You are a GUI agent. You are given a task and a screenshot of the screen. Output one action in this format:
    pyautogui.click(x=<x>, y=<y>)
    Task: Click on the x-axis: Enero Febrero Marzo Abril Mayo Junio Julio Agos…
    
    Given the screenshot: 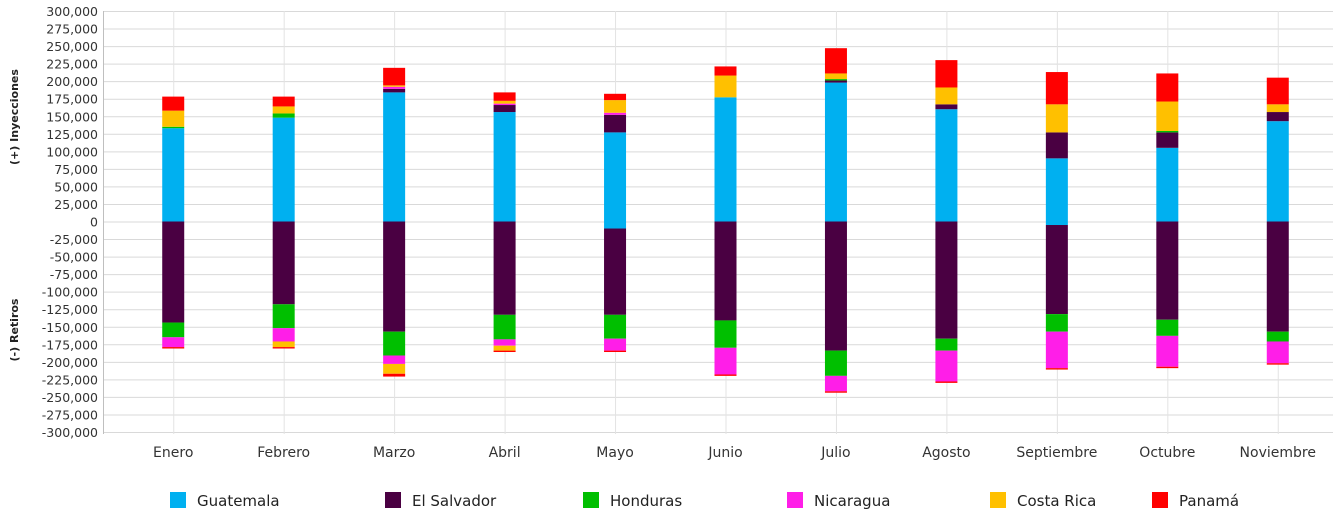 What is the action you would take?
    pyautogui.click(x=734, y=453)
    